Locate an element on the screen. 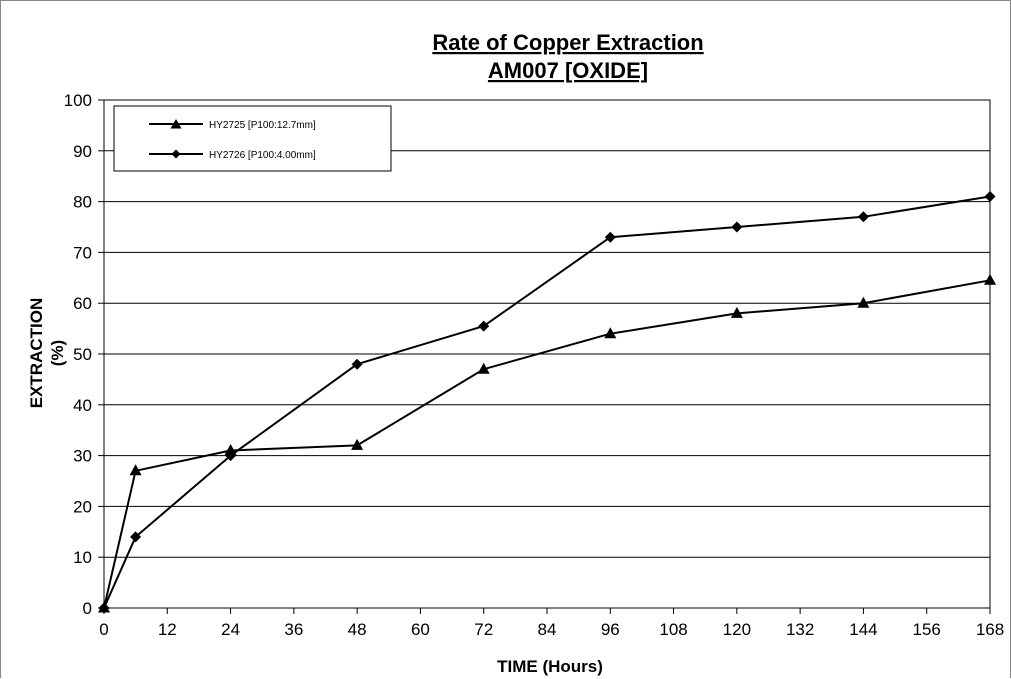  y-axis-unit: (%) is located at coordinates (57, 353).